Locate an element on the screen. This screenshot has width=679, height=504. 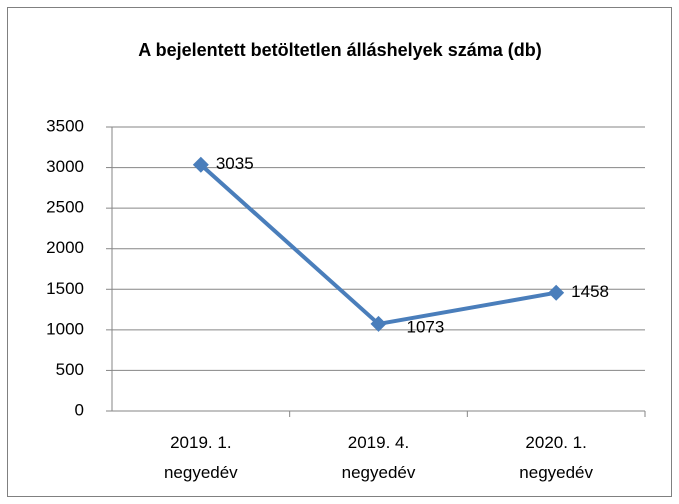
y-tick-label: 2000 is located at coordinates (65, 247).